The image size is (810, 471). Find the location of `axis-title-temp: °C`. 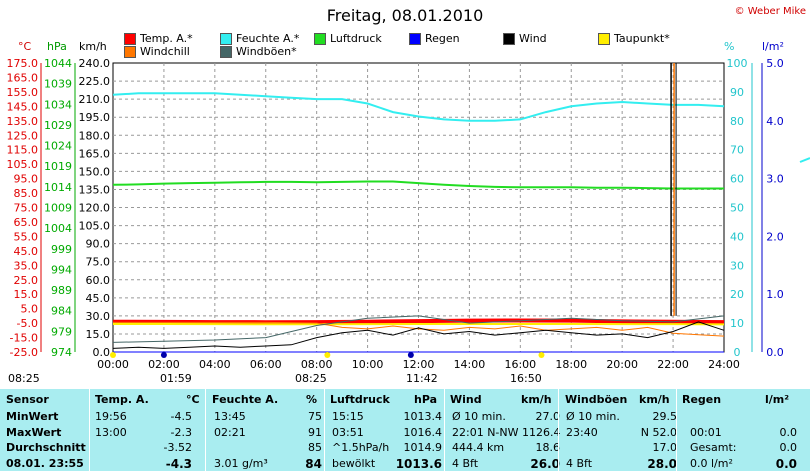

axis-title-temp: °C is located at coordinates (25, 46).